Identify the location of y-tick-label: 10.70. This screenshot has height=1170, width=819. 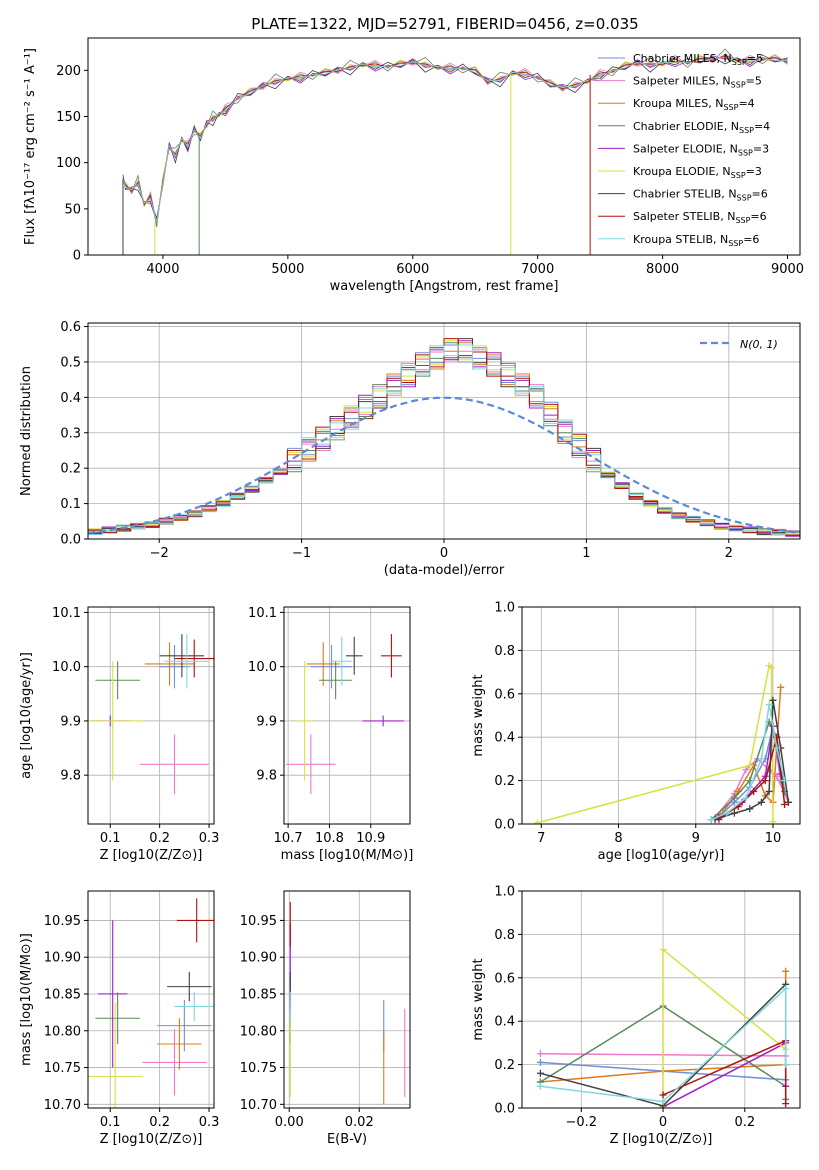
(62, 1105).